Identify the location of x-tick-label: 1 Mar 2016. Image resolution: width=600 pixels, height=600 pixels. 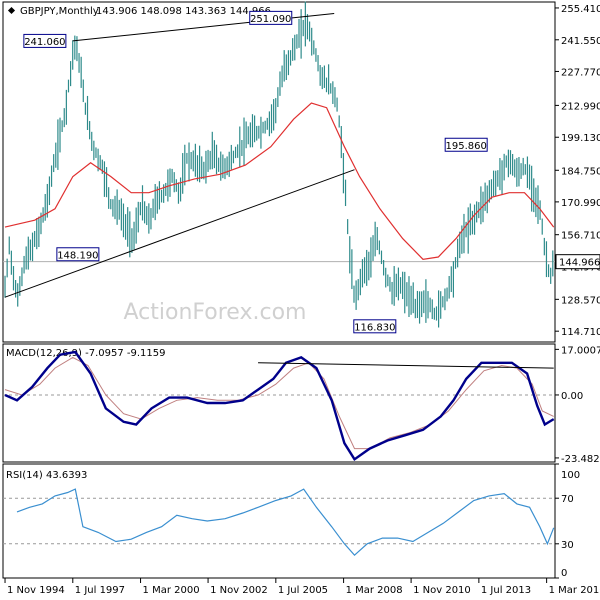
(574, 590).